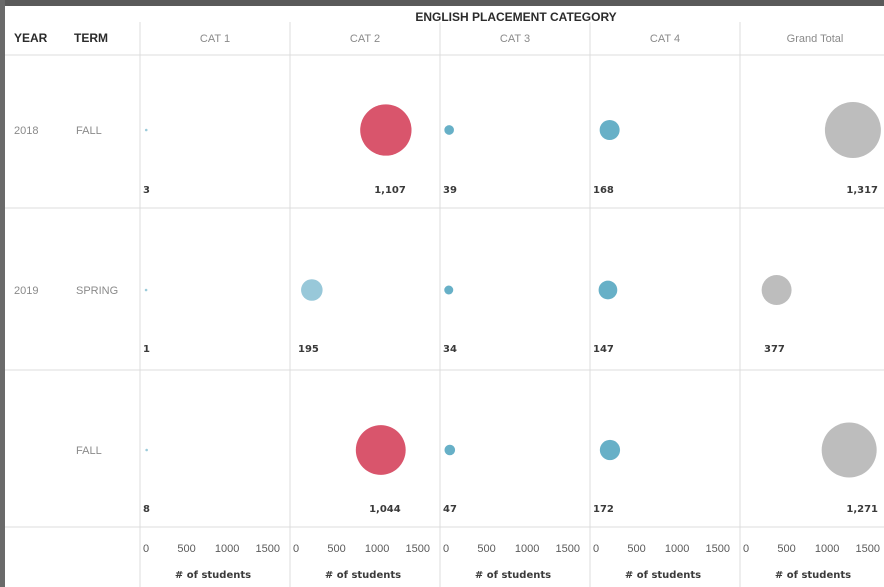 The image size is (884, 587). I want to click on value-label-r1-c4: 377, so click(774, 349).